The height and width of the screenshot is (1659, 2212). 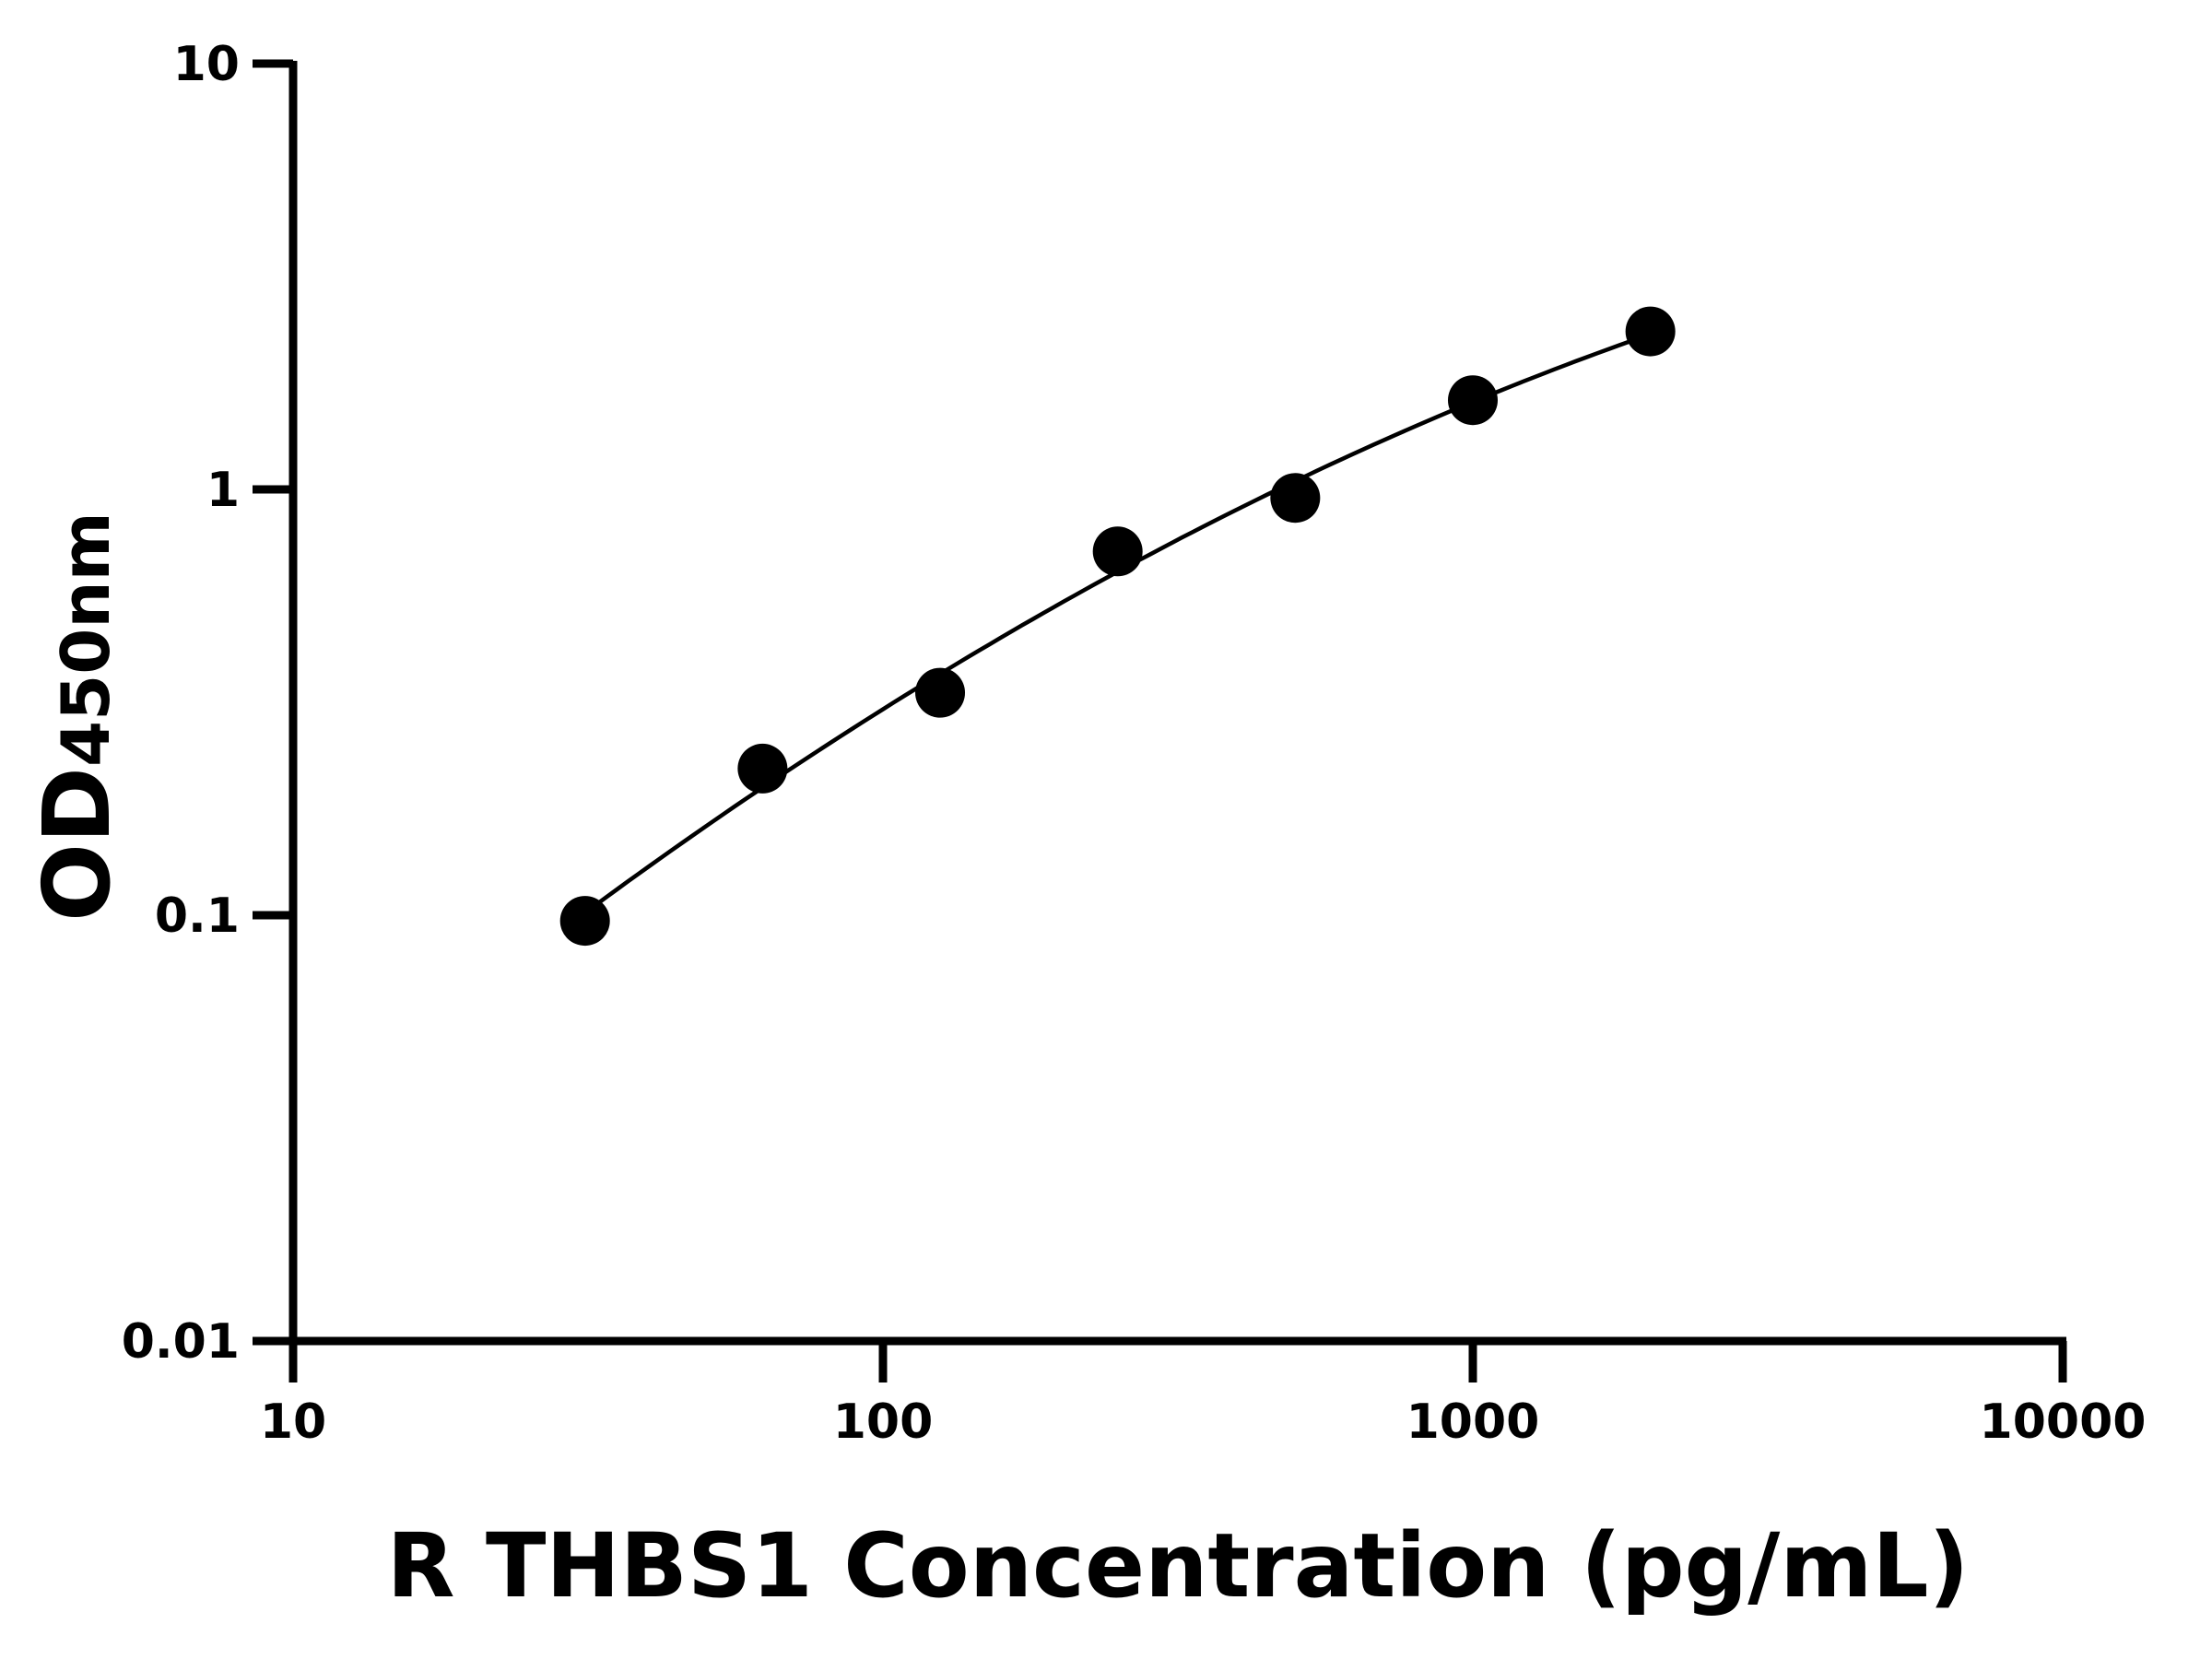 What do you see at coordinates (77, 844) in the screenshot?
I see `y-axis-title-main: OD` at bounding box center [77, 844].